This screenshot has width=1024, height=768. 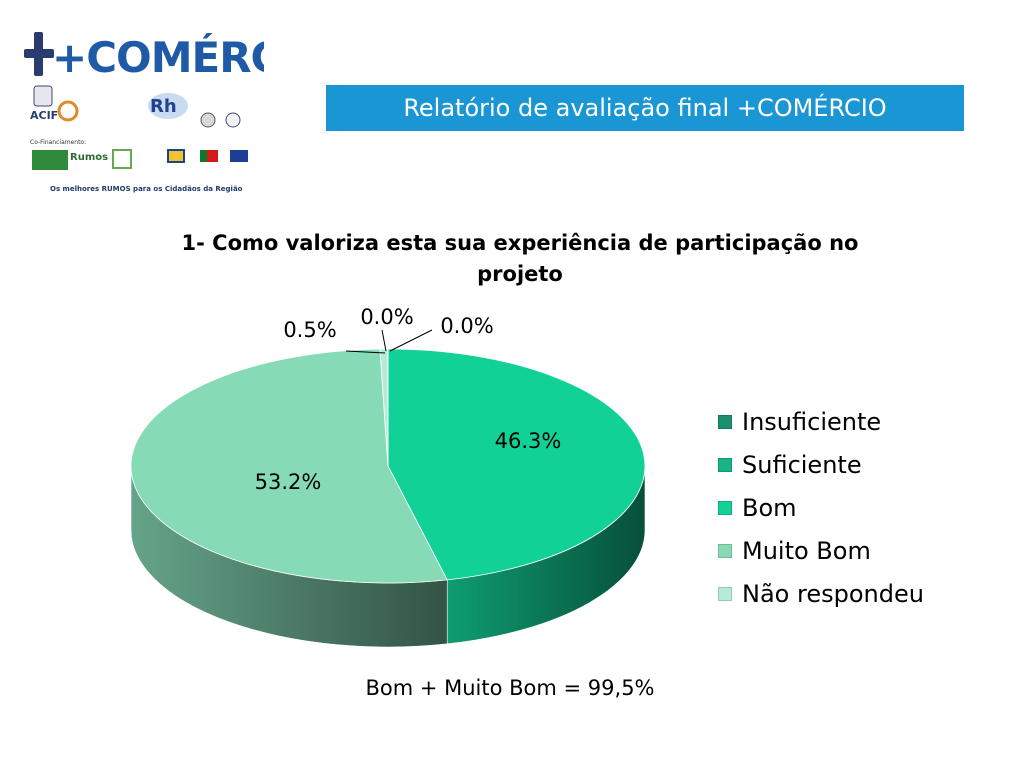 I want to click on report-title-banner: Relatório de avaliação final +COMÉRCIO, so click(x=645, y=108).